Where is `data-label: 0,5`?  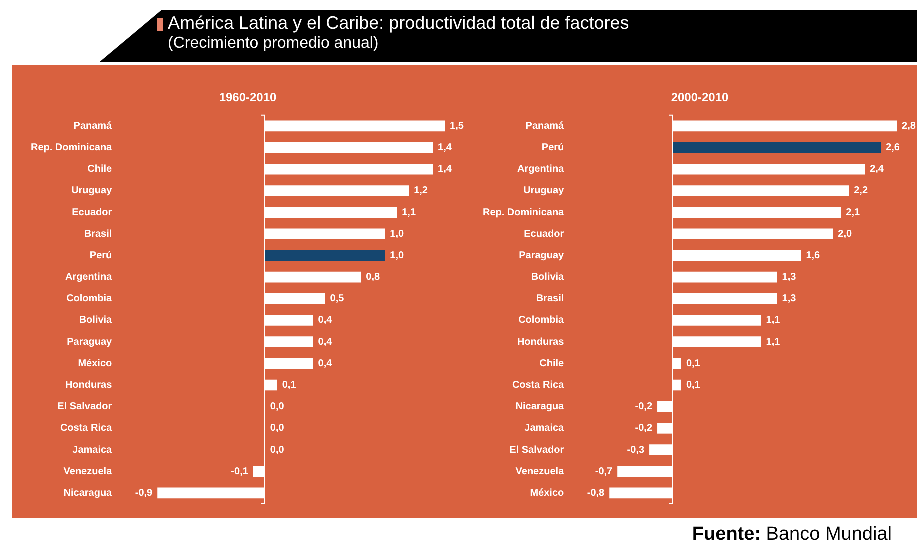 data-label: 0,5 is located at coordinates (337, 299).